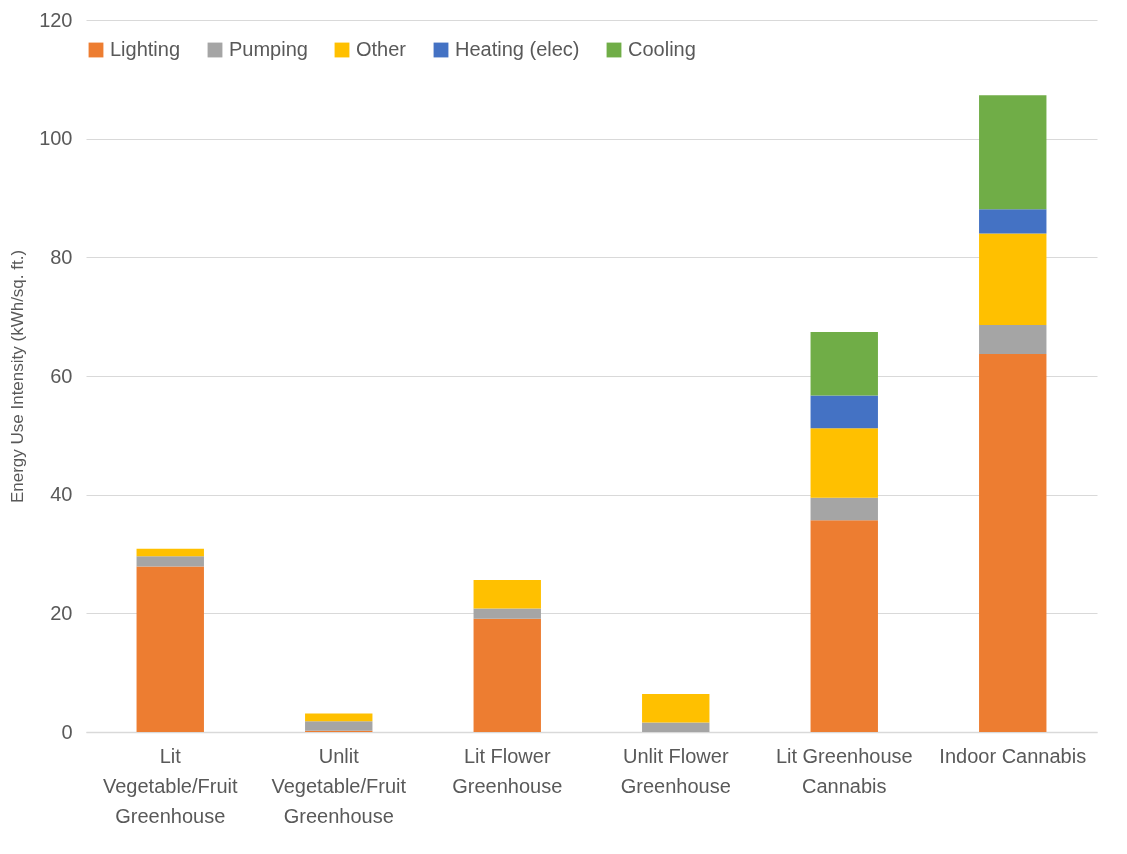  I want to click on y-tick-label: 20, so click(61, 612).